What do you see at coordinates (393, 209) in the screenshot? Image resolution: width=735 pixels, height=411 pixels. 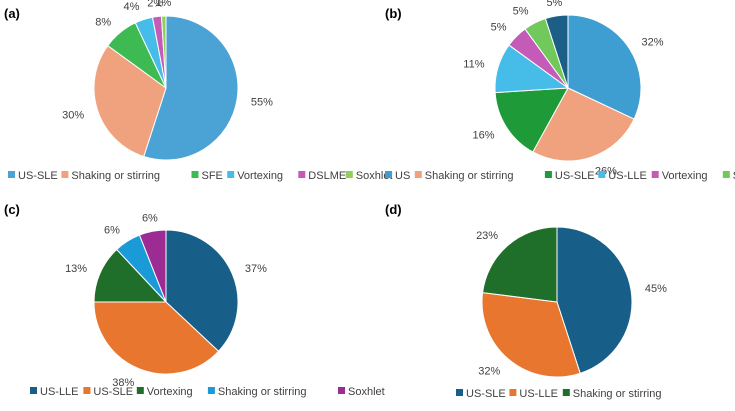 I see `panel-title: (d)` at bounding box center [393, 209].